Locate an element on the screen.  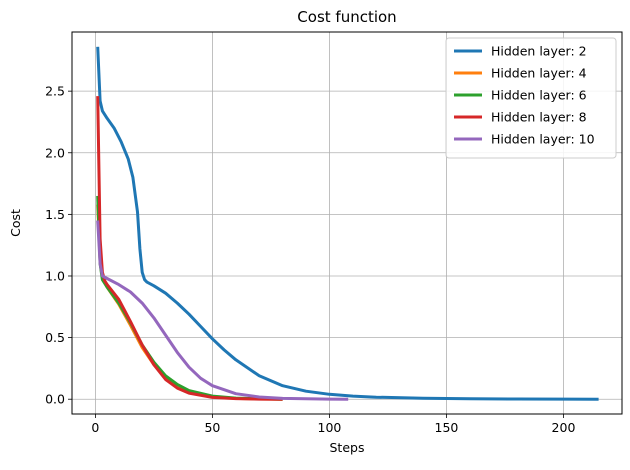
y-tick-label: 0.5 is located at coordinates (55, 337).